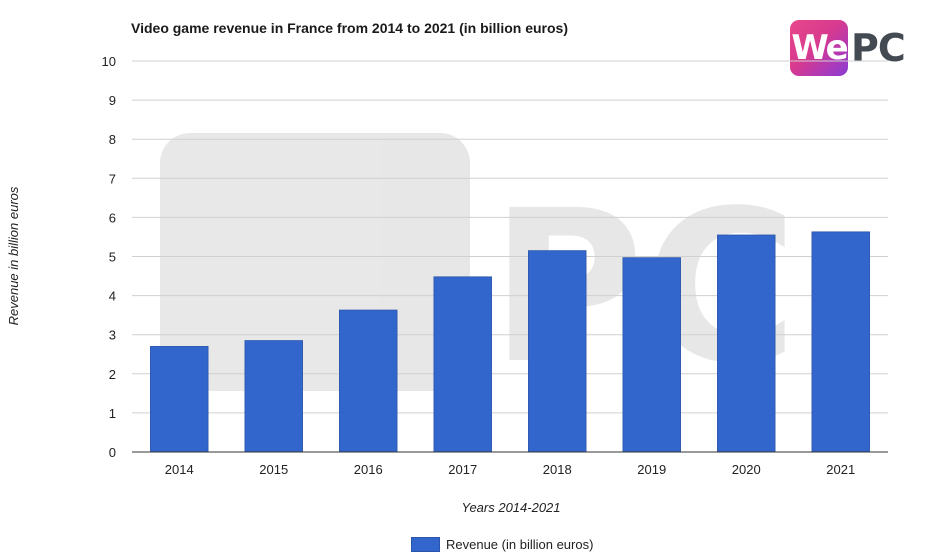 This screenshot has width=925, height=560. Describe the element at coordinates (425, 544) in the screenshot. I see `legend-swatch` at that location.